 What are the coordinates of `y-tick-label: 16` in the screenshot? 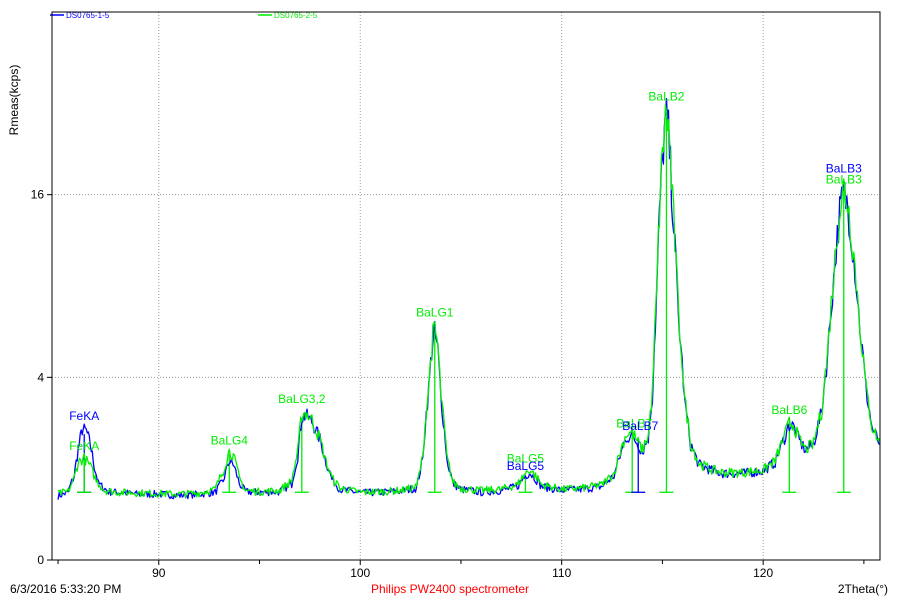 It's located at (38, 195).